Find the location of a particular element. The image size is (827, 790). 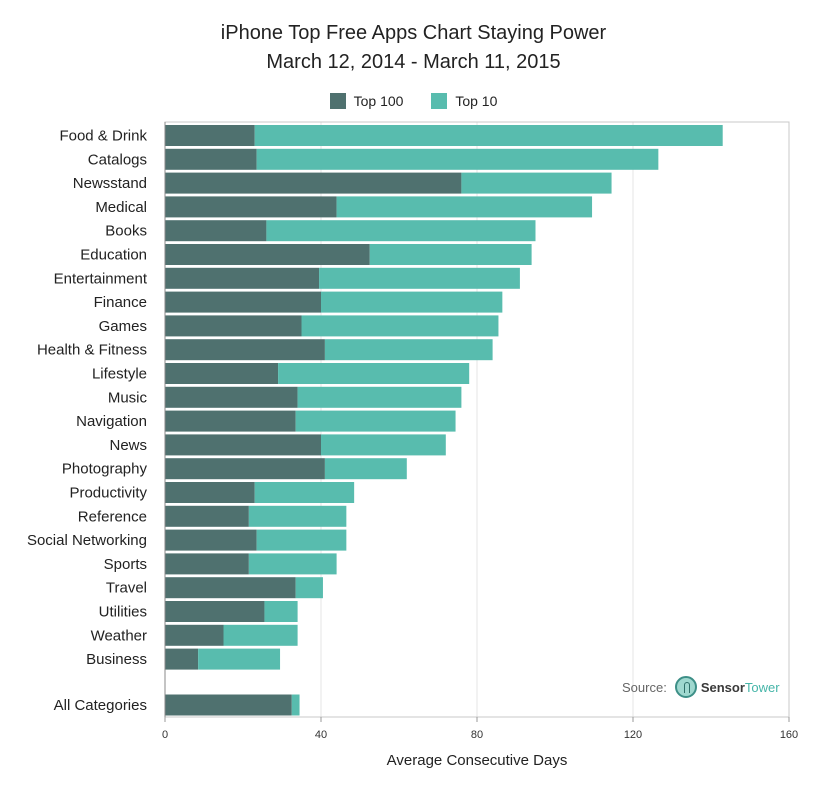

category-label-1: Catalogs is located at coordinates (117, 159).